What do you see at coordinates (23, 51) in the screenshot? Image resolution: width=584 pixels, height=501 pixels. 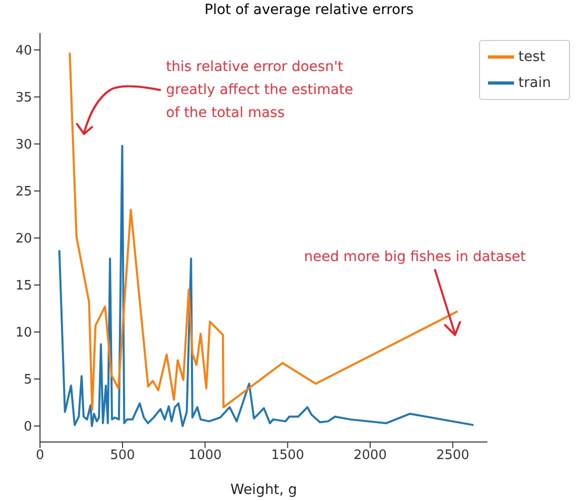 I see `y-tick-label: 40` at bounding box center [23, 51].